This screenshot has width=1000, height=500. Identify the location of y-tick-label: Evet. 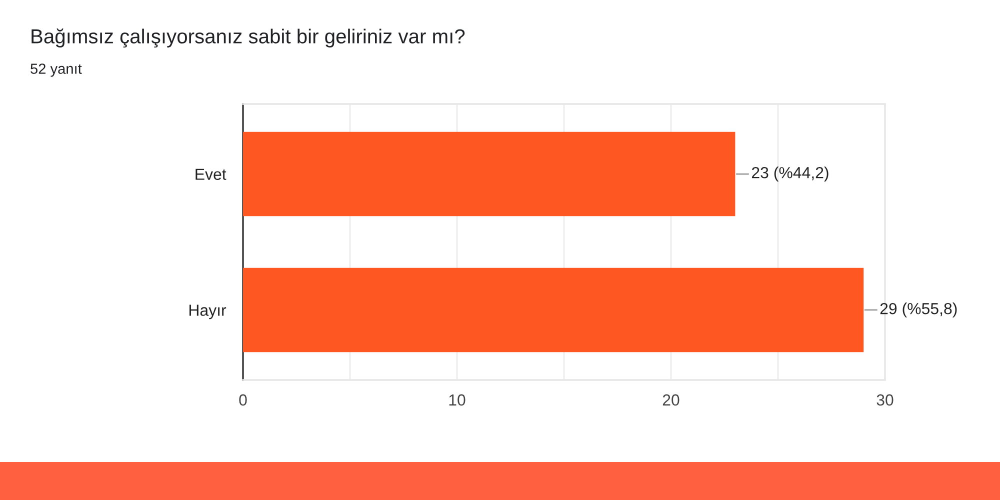
(211, 174).